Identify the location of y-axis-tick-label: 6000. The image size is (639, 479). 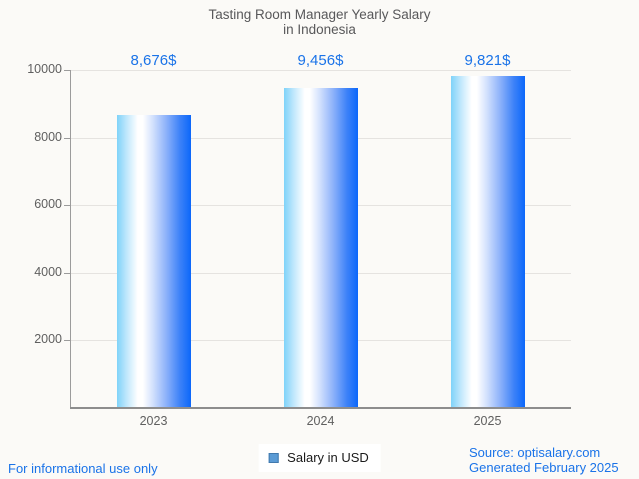
(48, 204).